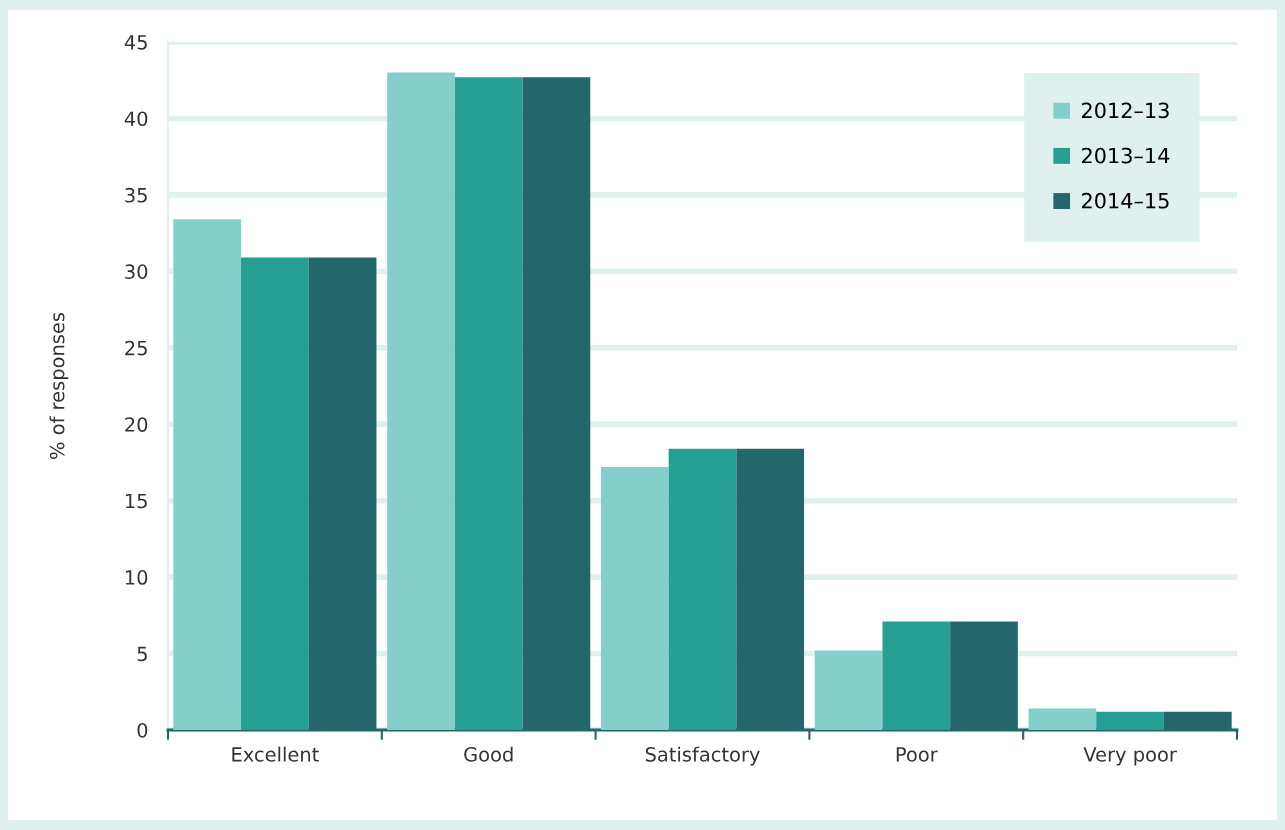 Image resolution: width=1285 pixels, height=830 pixels. Describe the element at coordinates (136, 501) in the screenshot. I see `y-tick-label: 15` at that location.